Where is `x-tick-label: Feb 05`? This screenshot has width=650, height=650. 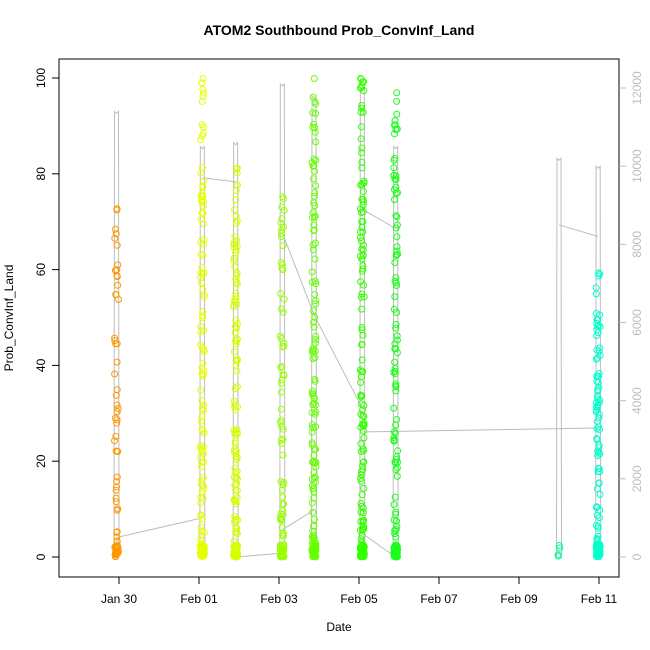
x-tick-label: Feb 05 is located at coordinates (359, 599).